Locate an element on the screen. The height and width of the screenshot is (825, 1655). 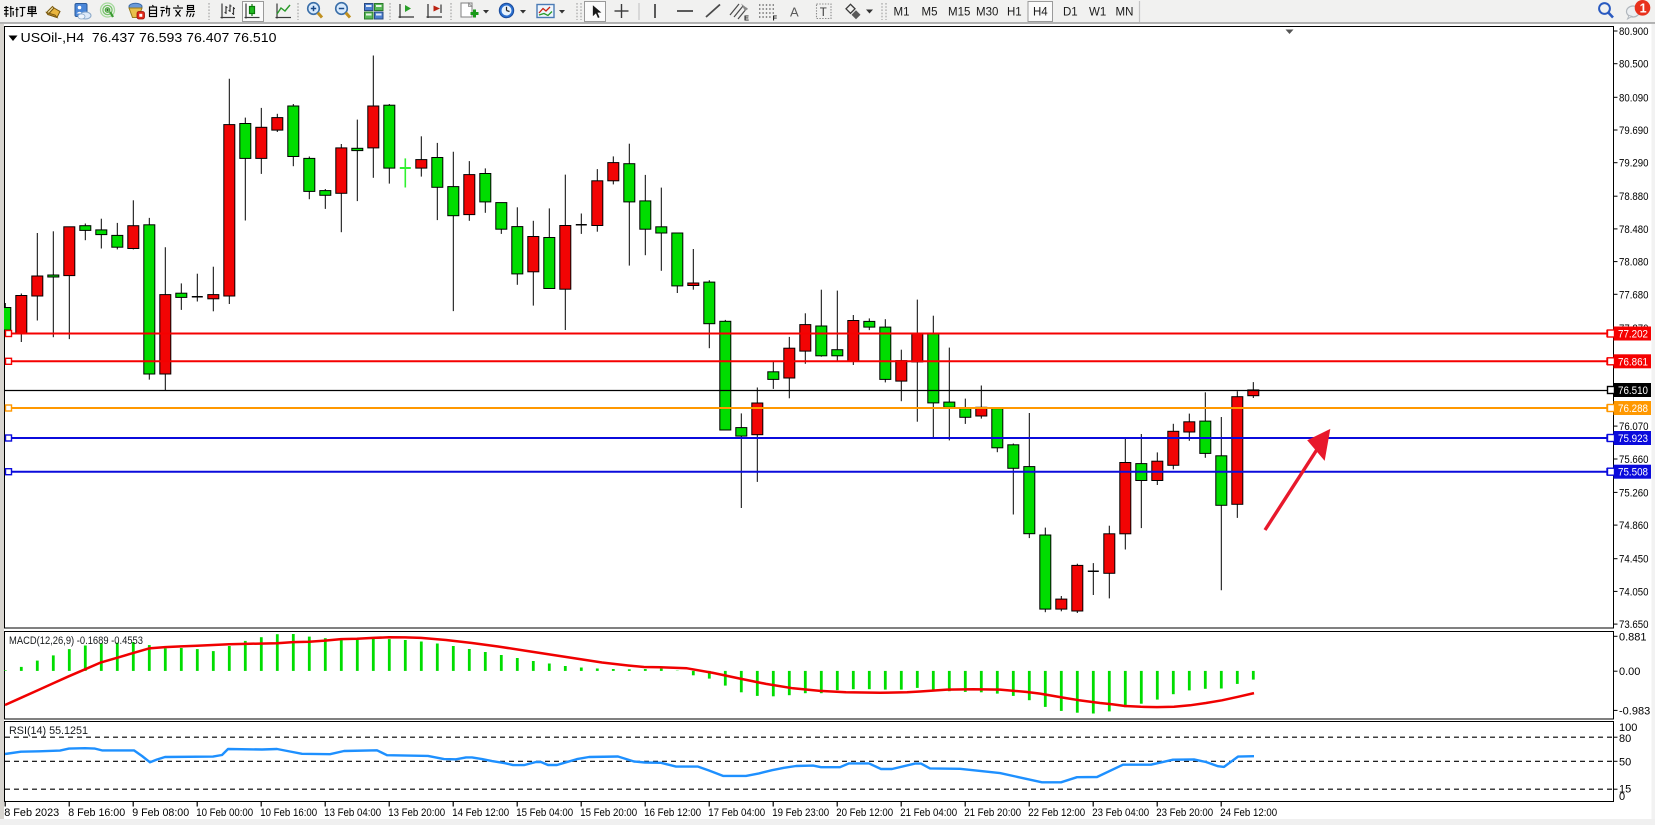
svg-text: 13 Feb 04:00 is located at coordinates (352, 813).